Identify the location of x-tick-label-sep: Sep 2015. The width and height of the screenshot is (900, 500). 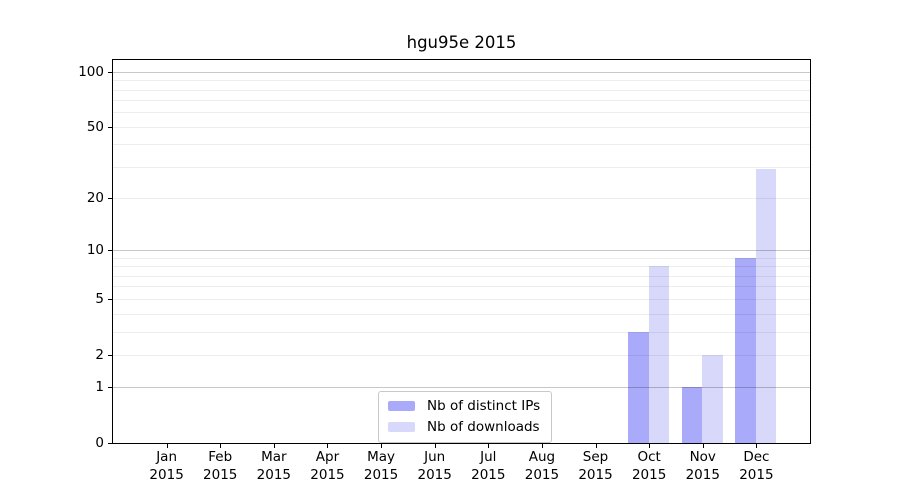
(596, 466).